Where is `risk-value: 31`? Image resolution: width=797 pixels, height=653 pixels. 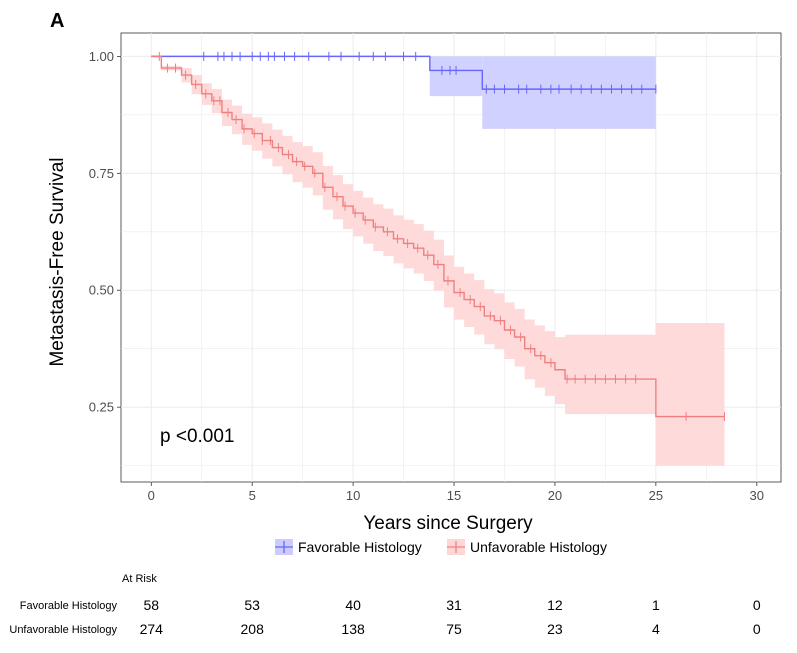 risk-value: 31 is located at coordinates (454, 605).